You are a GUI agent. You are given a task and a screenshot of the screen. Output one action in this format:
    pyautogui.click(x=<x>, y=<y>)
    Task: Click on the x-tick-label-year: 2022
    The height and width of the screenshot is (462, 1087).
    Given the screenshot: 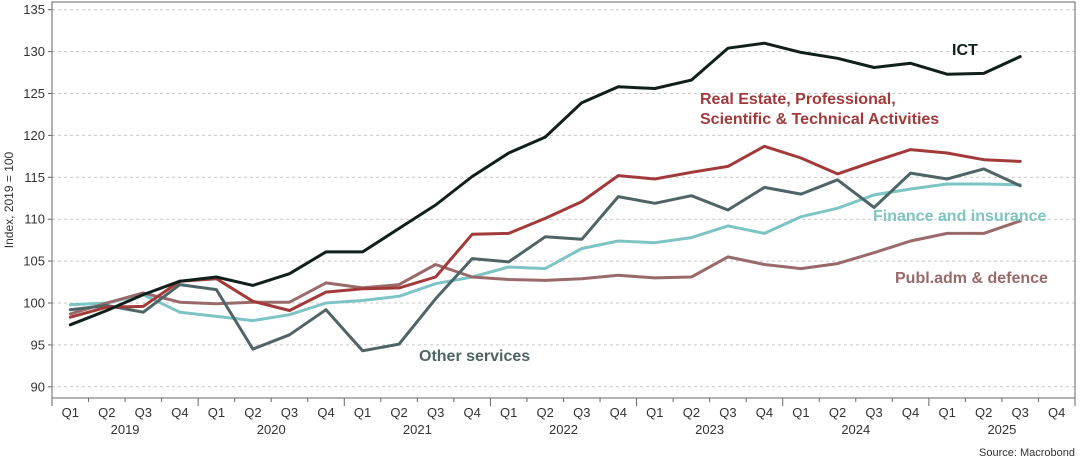 What is the action you would take?
    pyautogui.click(x=563, y=429)
    